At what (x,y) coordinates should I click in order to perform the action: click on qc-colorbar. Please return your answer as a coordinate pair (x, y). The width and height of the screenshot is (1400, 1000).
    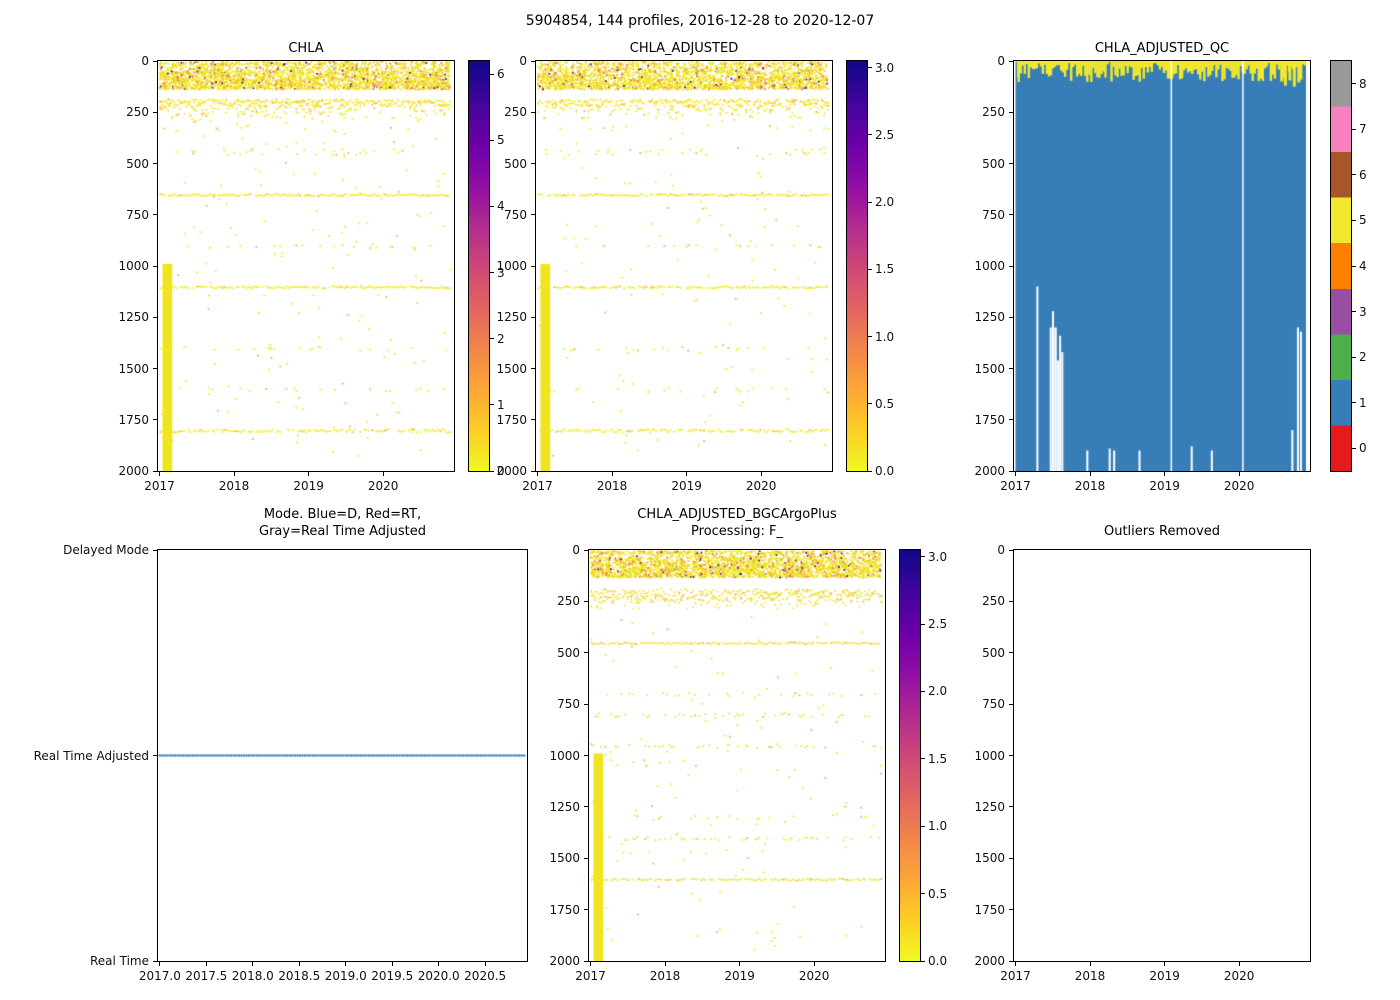
    Looking at the image, I should click on (1341, 266).